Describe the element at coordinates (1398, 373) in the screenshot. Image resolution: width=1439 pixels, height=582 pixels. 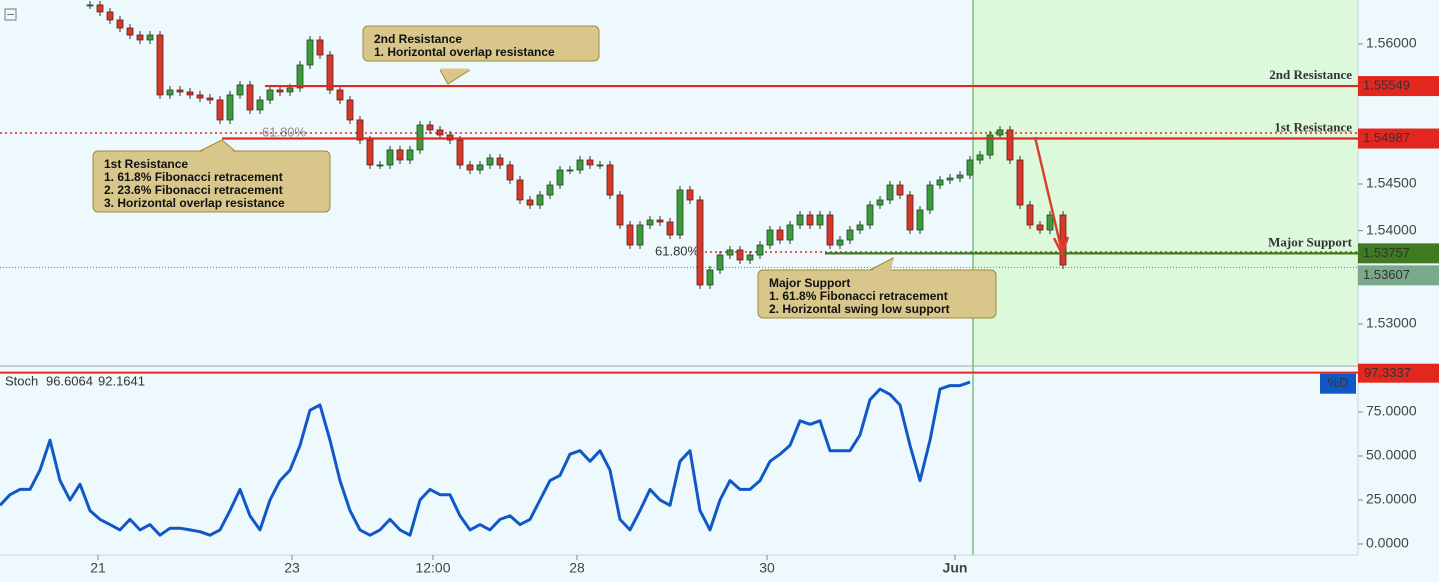
I see `level-box` at that location.